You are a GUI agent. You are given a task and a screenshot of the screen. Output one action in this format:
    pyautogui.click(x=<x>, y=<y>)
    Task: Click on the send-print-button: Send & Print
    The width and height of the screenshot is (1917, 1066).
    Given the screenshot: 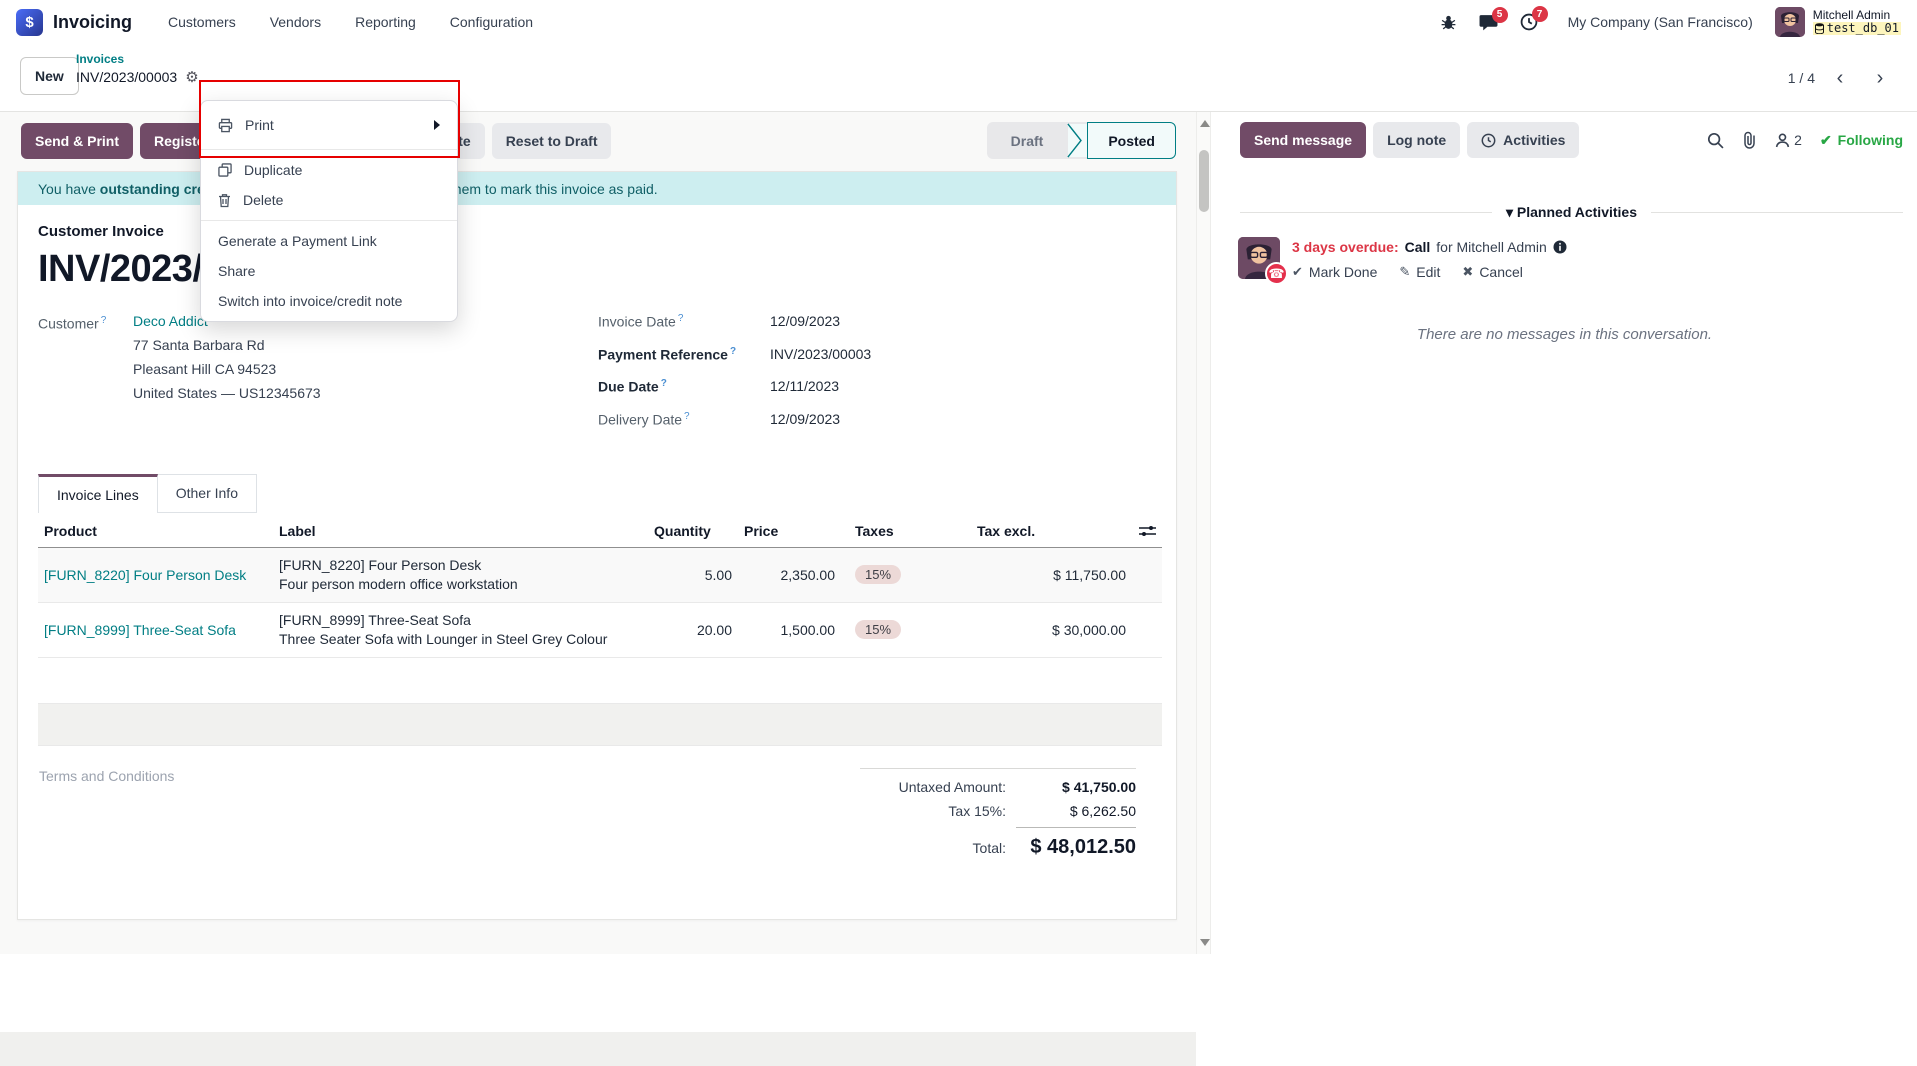 What is the action you would take?
    pyautogui.click(x=77, y=140)
    